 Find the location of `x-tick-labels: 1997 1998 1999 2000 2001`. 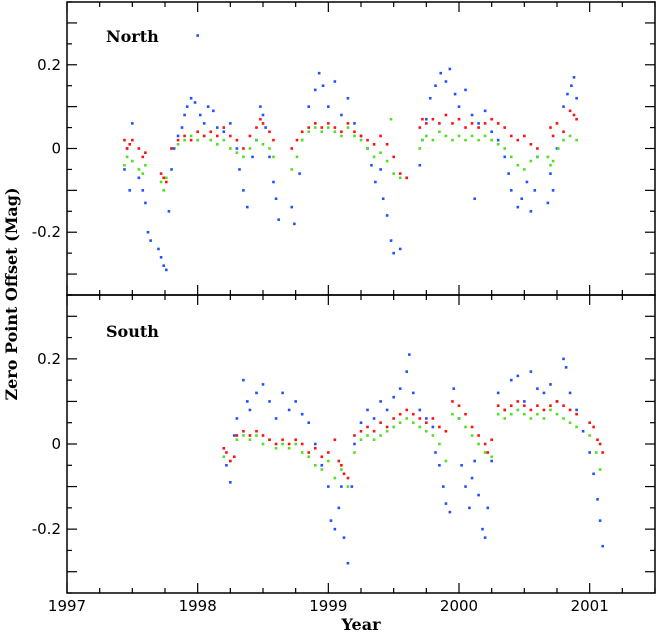

x-tick-labels: 1997 1998 1999 2000 2001 is located at coordinates (328, 606).